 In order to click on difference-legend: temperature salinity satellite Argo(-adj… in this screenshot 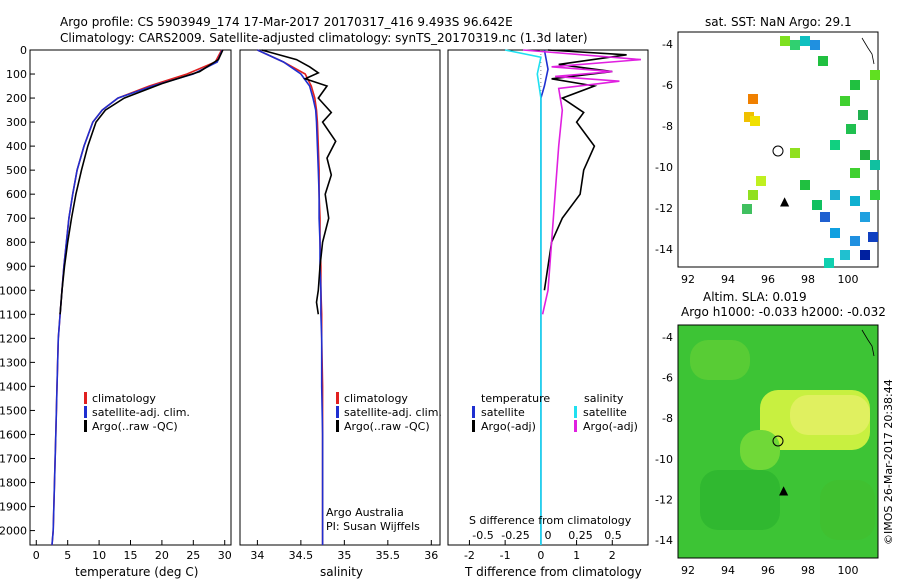, I will do `click(555, 412)`.